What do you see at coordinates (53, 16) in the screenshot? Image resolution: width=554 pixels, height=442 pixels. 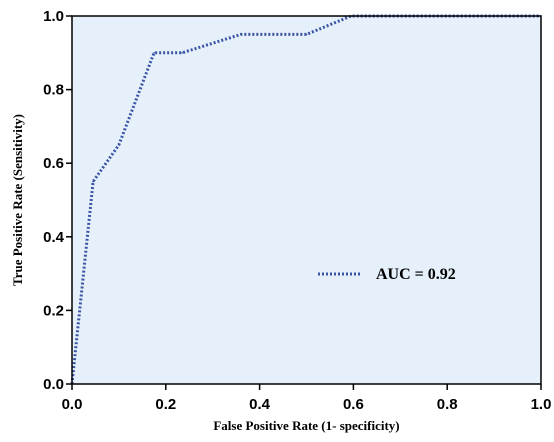 I see `y-tick-label: 1.0` at bounding box center [53, 16].